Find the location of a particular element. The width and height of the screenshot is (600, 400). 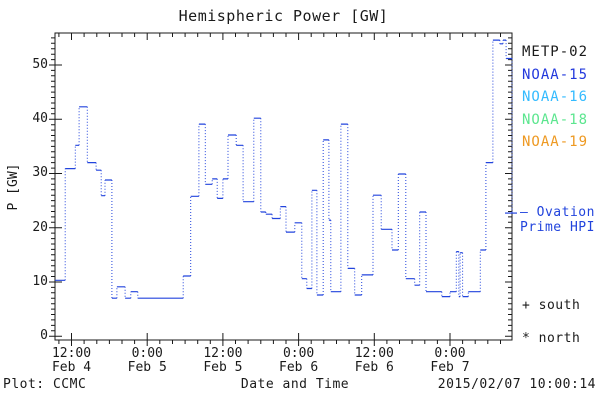

legend-satellite-noaa-16: NOAA-16 is located at coordinates (555, 97).